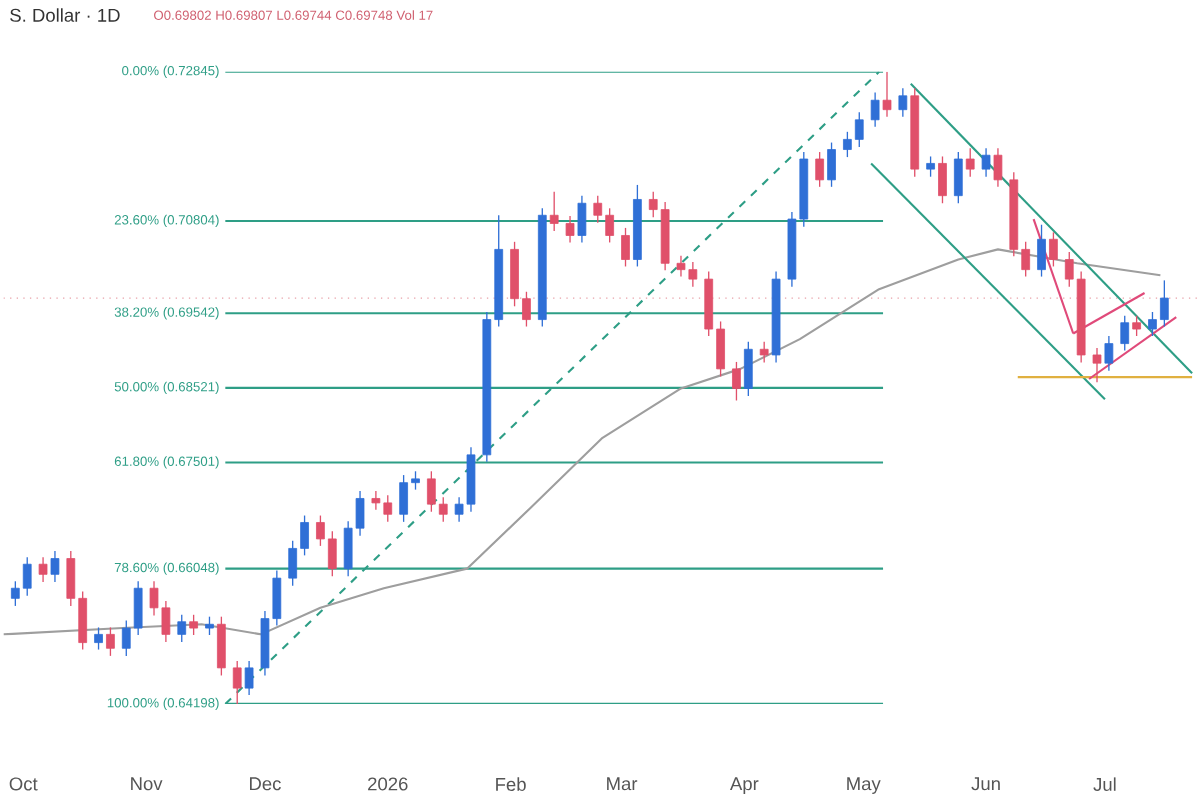 This screenshot has height=802, width=1200. What do you see at coordinates (864, 785) in the screenshot?
I see `x-tick-label: May` at bounding box center [864, 785].